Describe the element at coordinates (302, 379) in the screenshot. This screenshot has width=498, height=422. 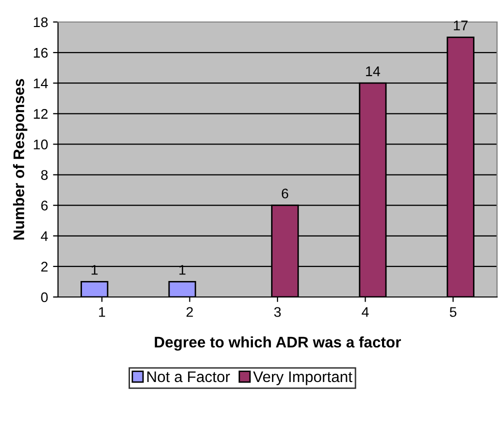
I see `legend-label: Very Important` at that location.